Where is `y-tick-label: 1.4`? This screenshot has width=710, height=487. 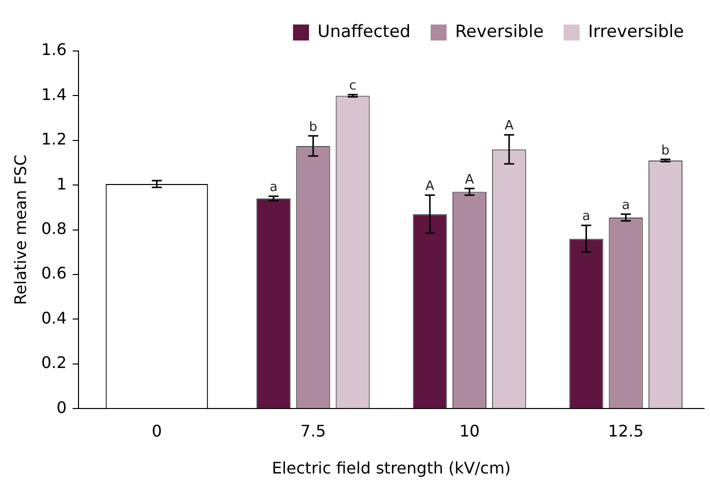
y-tick-label: 1.4 is located at coordinates (54, 94).